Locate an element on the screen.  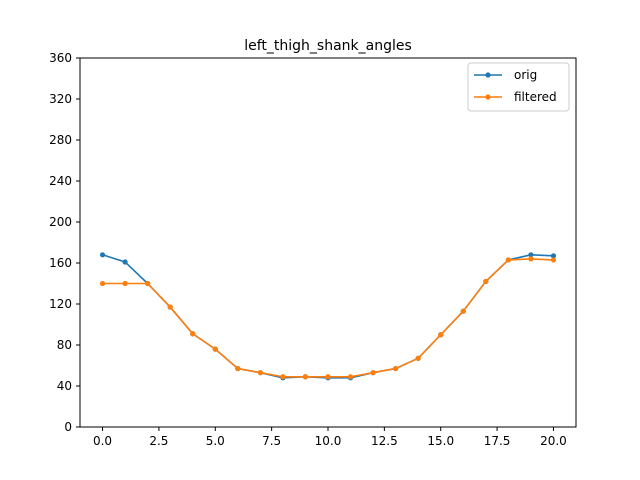
y-tick-label: 320 is located at coordinates (60, 99).